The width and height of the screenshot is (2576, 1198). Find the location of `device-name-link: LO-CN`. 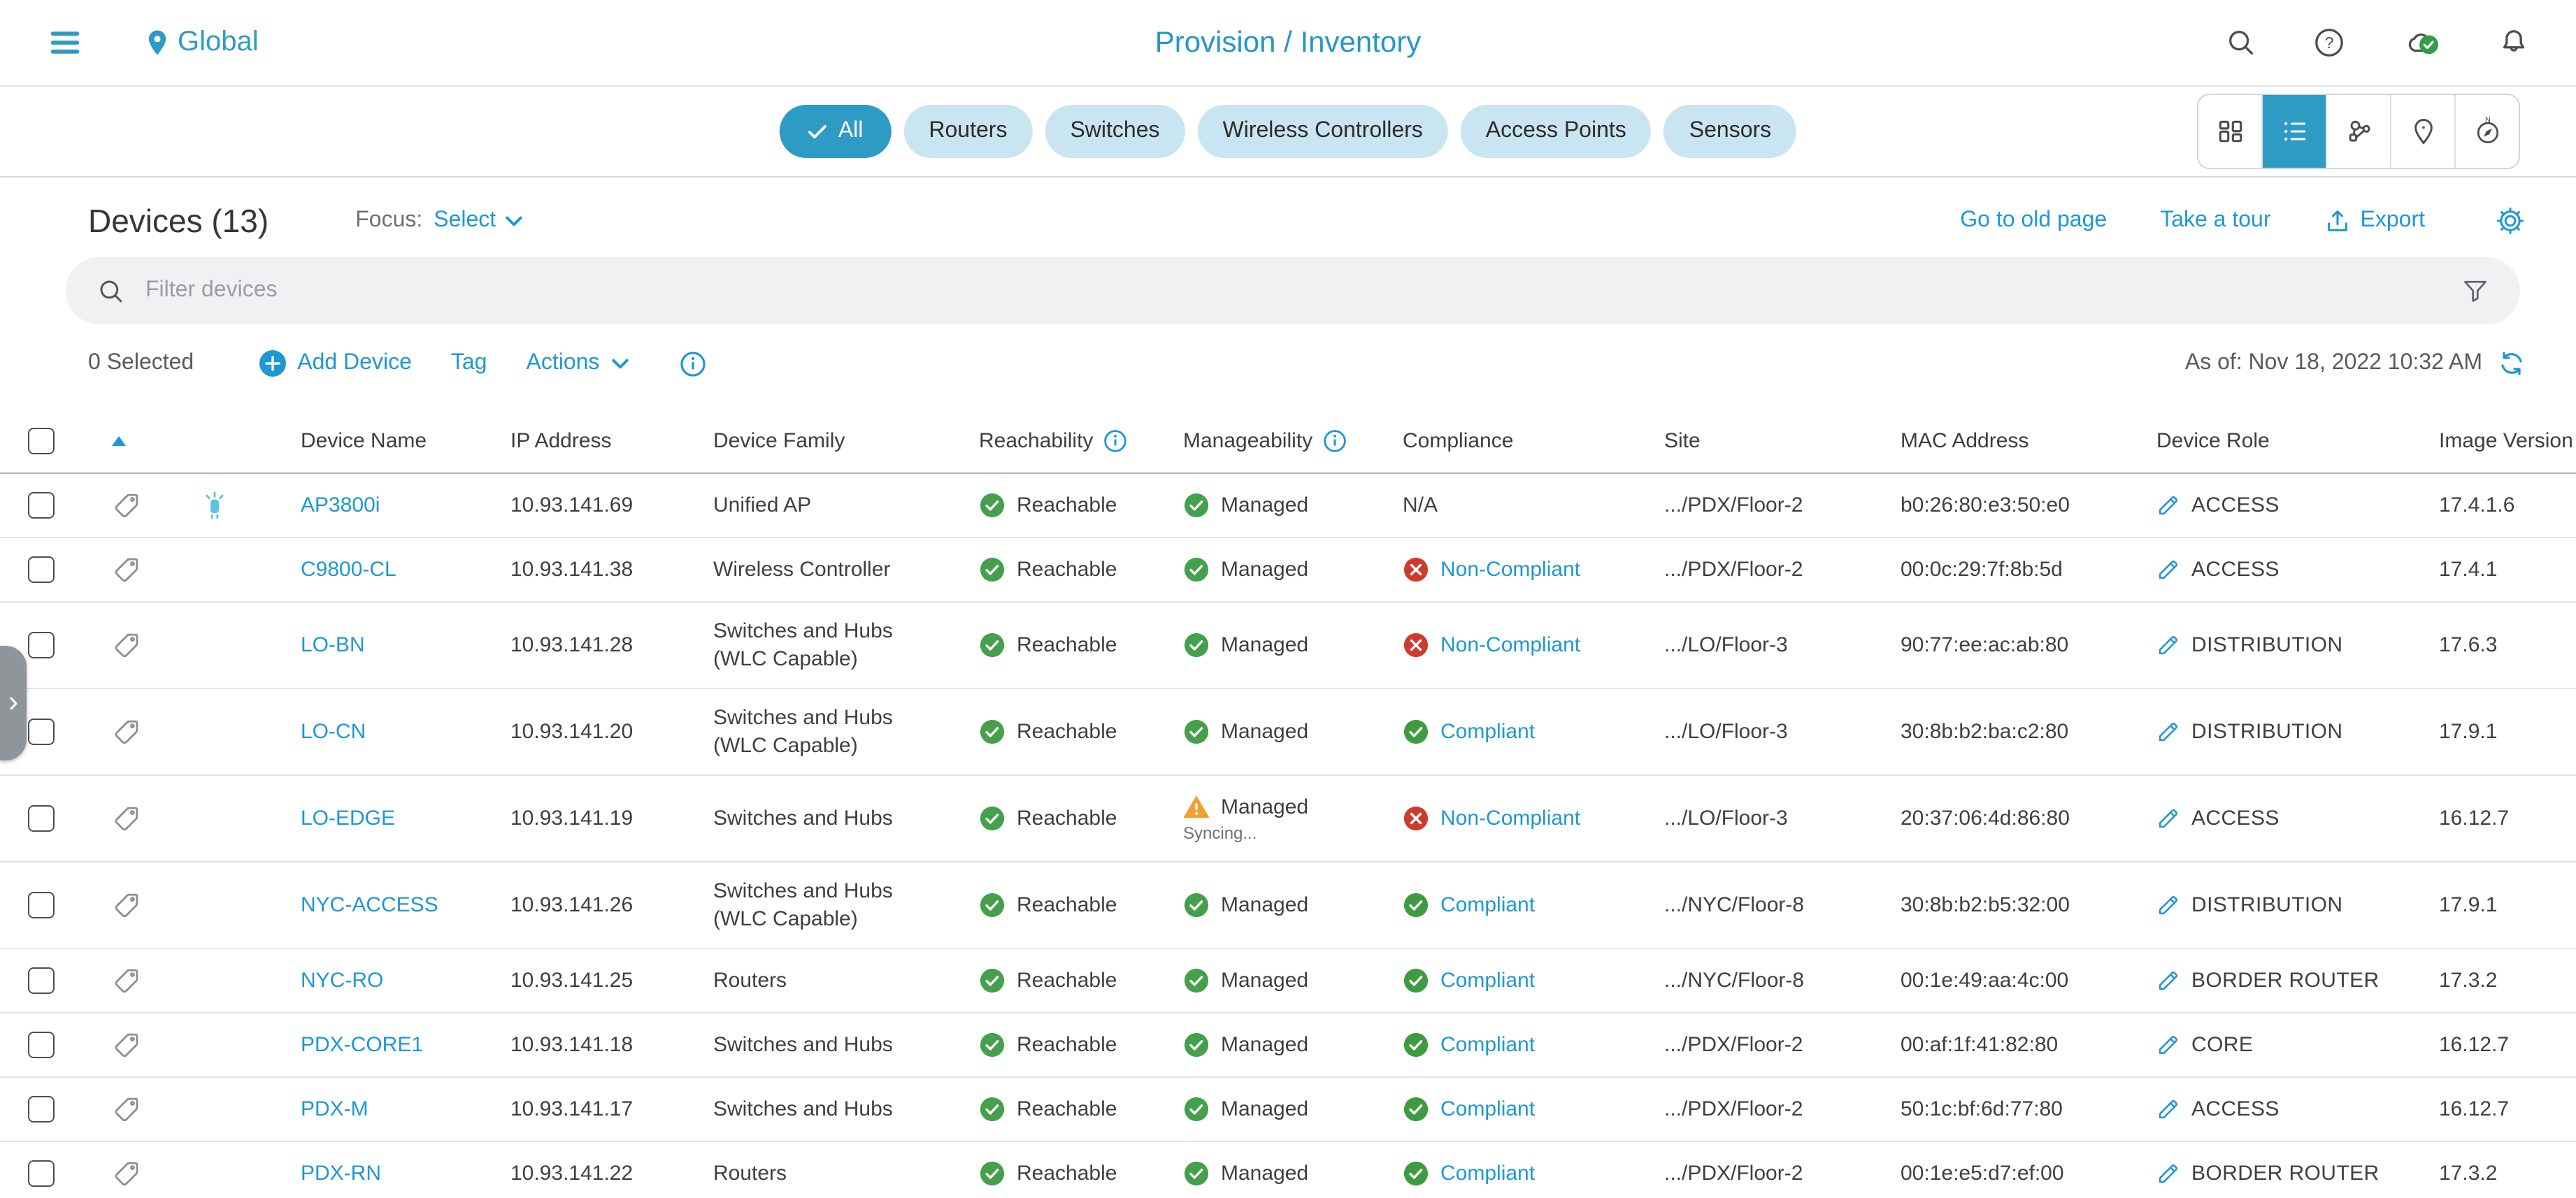

device-name-link: LO-CN is located at coordinates (333, 732).